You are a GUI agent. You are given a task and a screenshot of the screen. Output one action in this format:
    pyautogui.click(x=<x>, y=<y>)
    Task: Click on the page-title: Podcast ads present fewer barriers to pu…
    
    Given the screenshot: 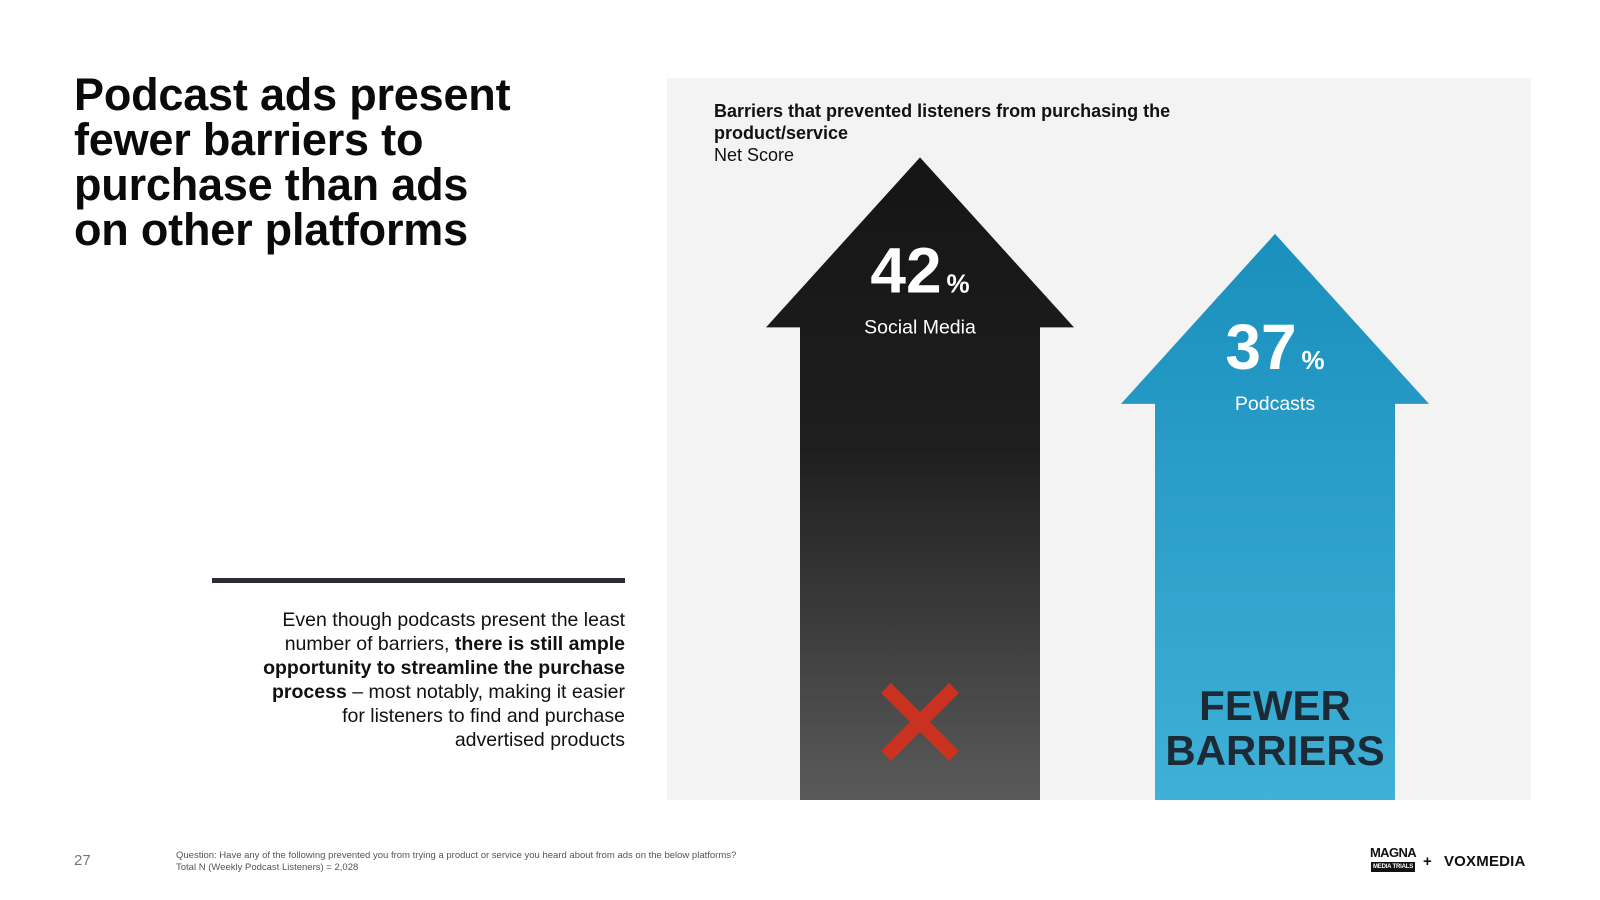 What is the action you would take?
    pyautogui.click(x=309, y=162)
    